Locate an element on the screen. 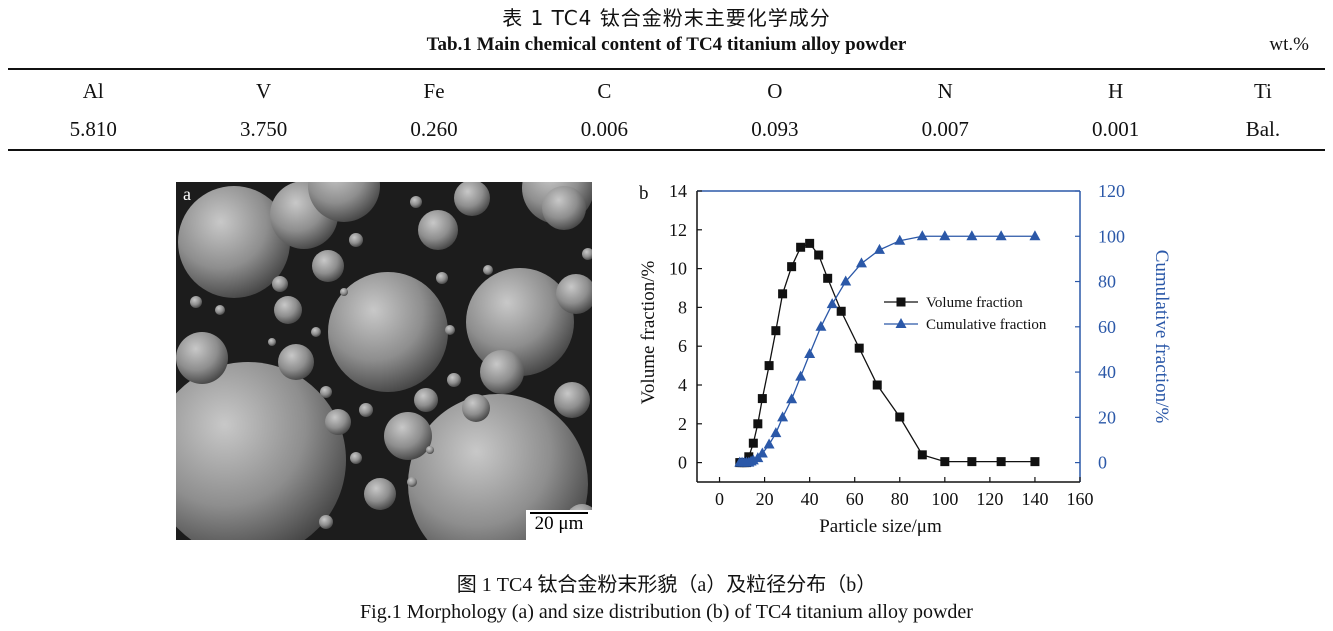  y-left-tick-label: 0 is located at coordinates (682, 463).